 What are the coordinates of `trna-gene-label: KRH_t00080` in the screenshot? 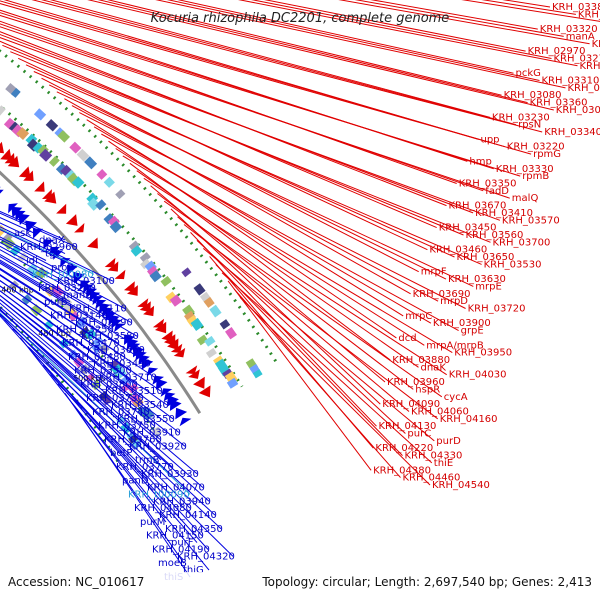 It's located at (63, 274).